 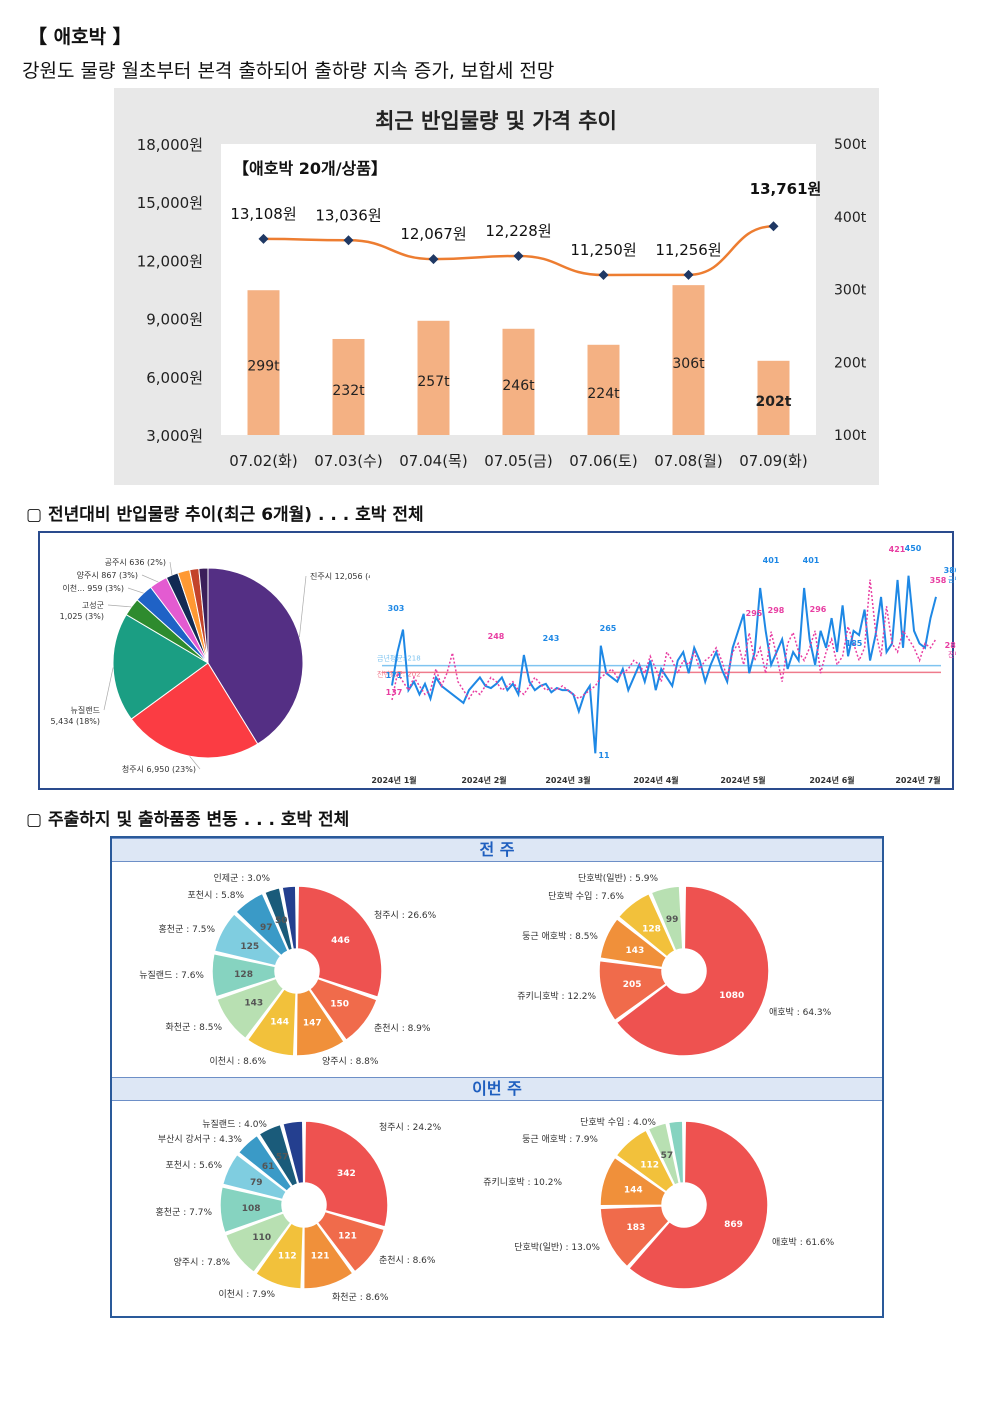 I want to click on volume-bar-label: 224t, so click(x=603, y=394).